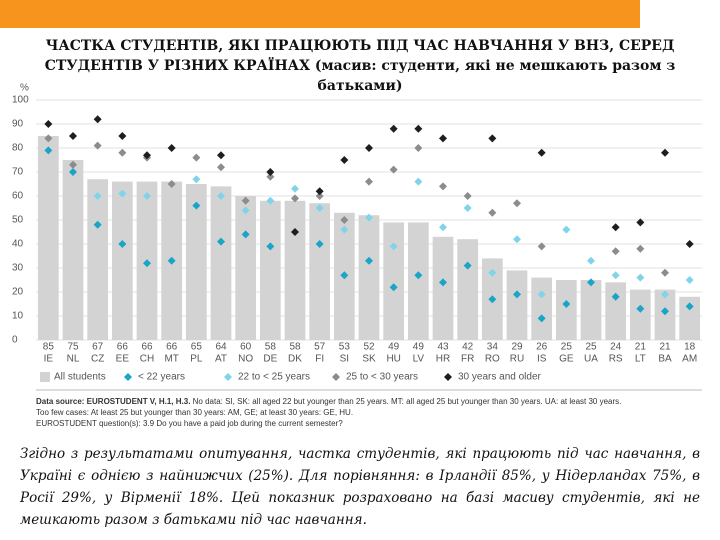 This screenshot has height=540, width=720. I want to click on x-tick-label: LT, so click(640, 359).